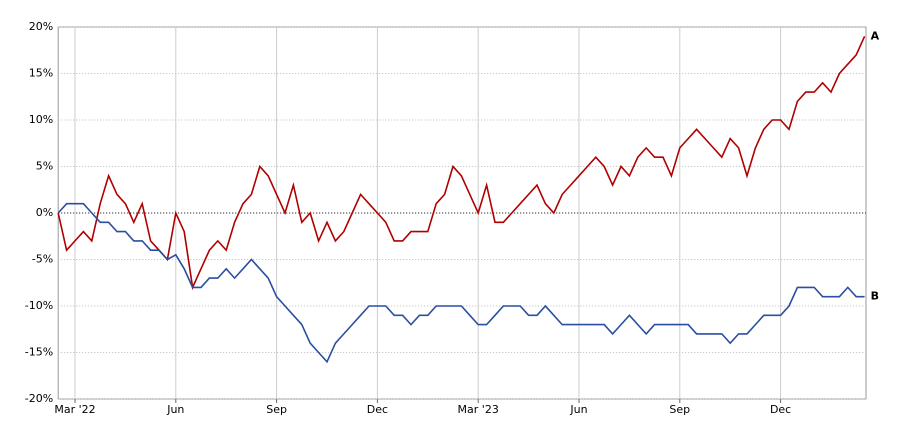 This screenshot has height=426, width=898. I want to click on y-tick-label: -5%, so click(42, 259).